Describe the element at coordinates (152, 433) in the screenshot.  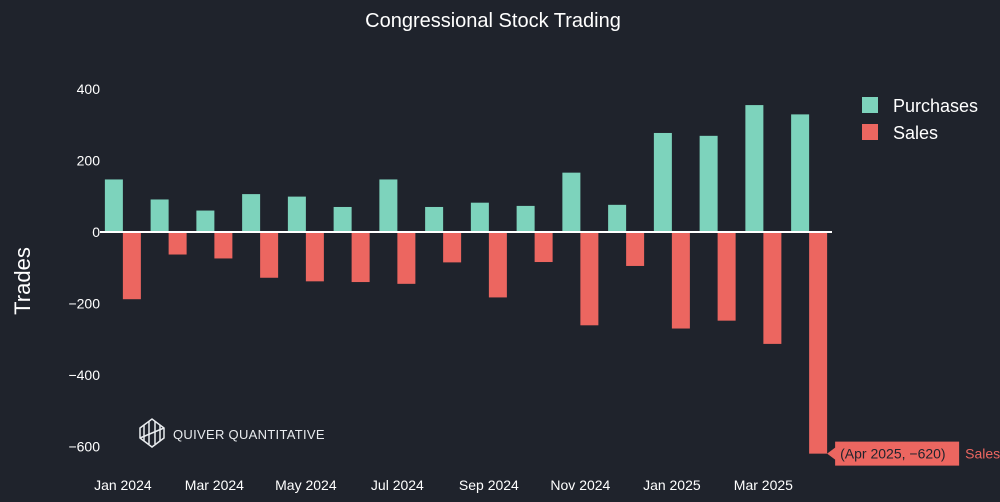
I see `quiver-logo-icon` at that location.